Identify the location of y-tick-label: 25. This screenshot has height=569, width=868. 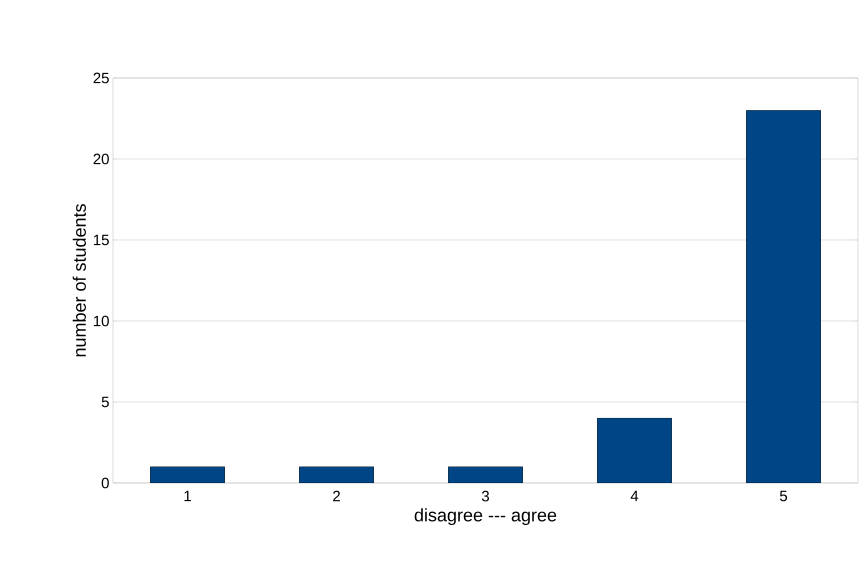
(101, 78).